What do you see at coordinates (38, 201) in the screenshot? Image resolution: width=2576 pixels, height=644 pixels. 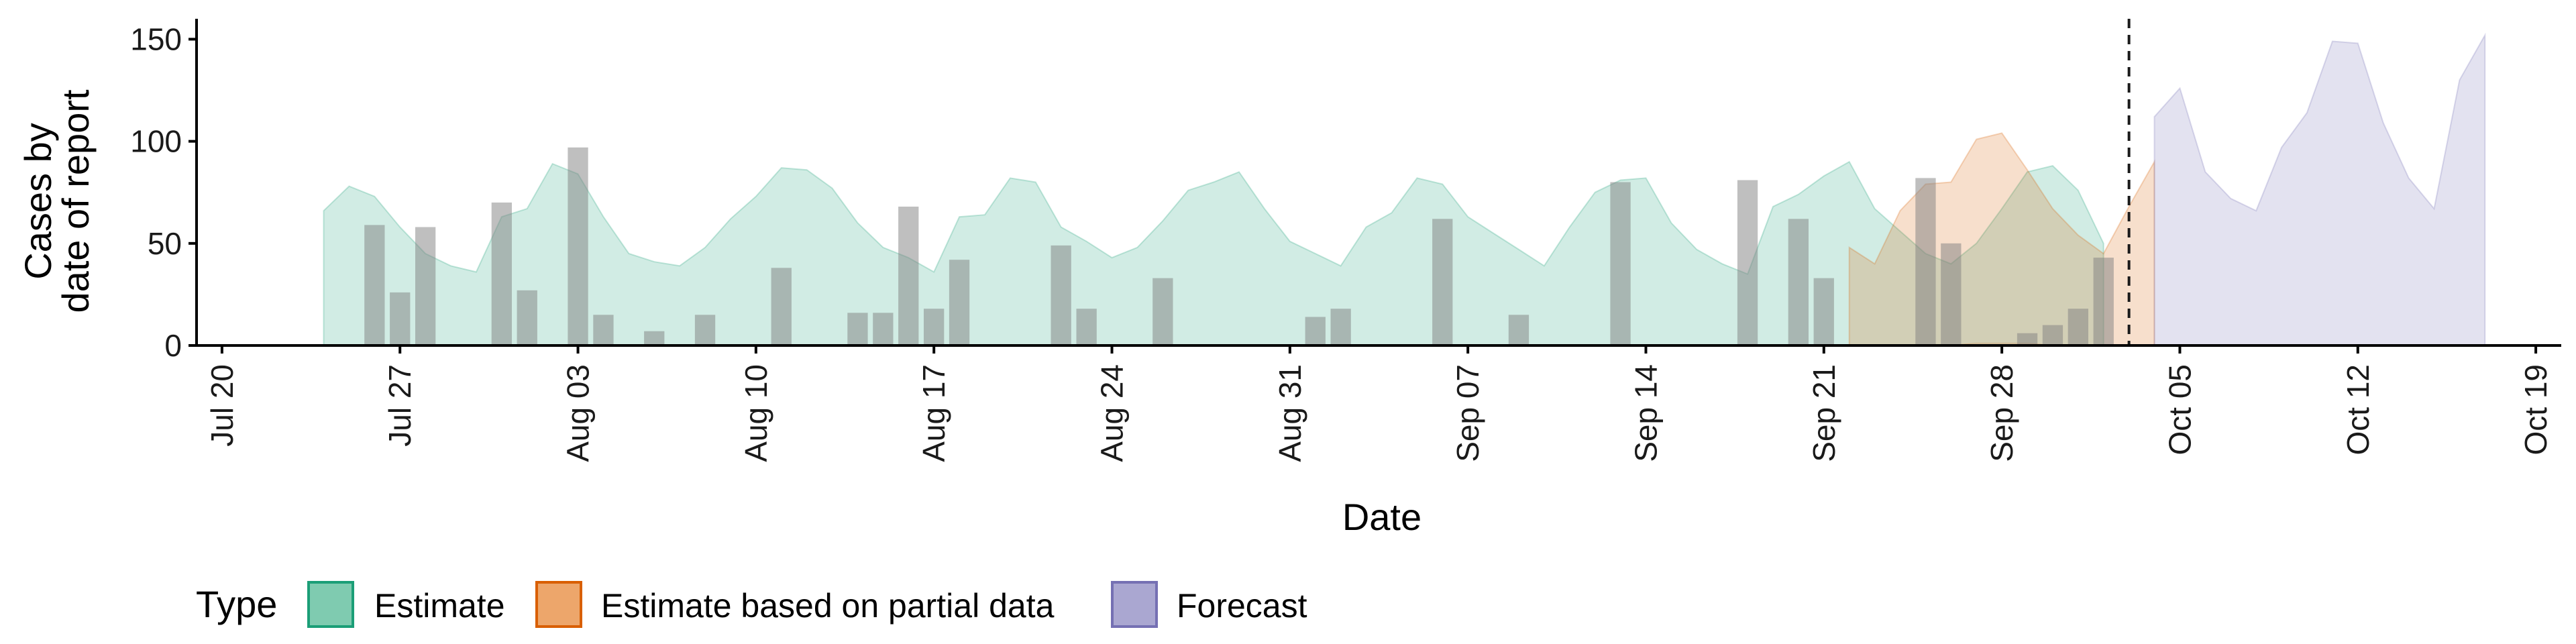 I see `y-axis-title-line-1: Cases by` at bounding box center [38, 201].